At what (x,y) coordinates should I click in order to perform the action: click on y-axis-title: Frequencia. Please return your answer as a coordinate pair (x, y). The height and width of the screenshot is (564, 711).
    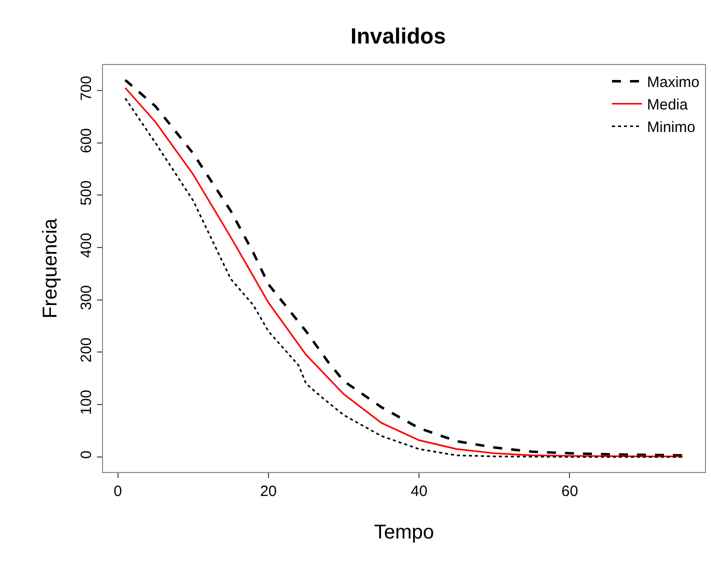
    Looking at the image, I should click on (51, 268).